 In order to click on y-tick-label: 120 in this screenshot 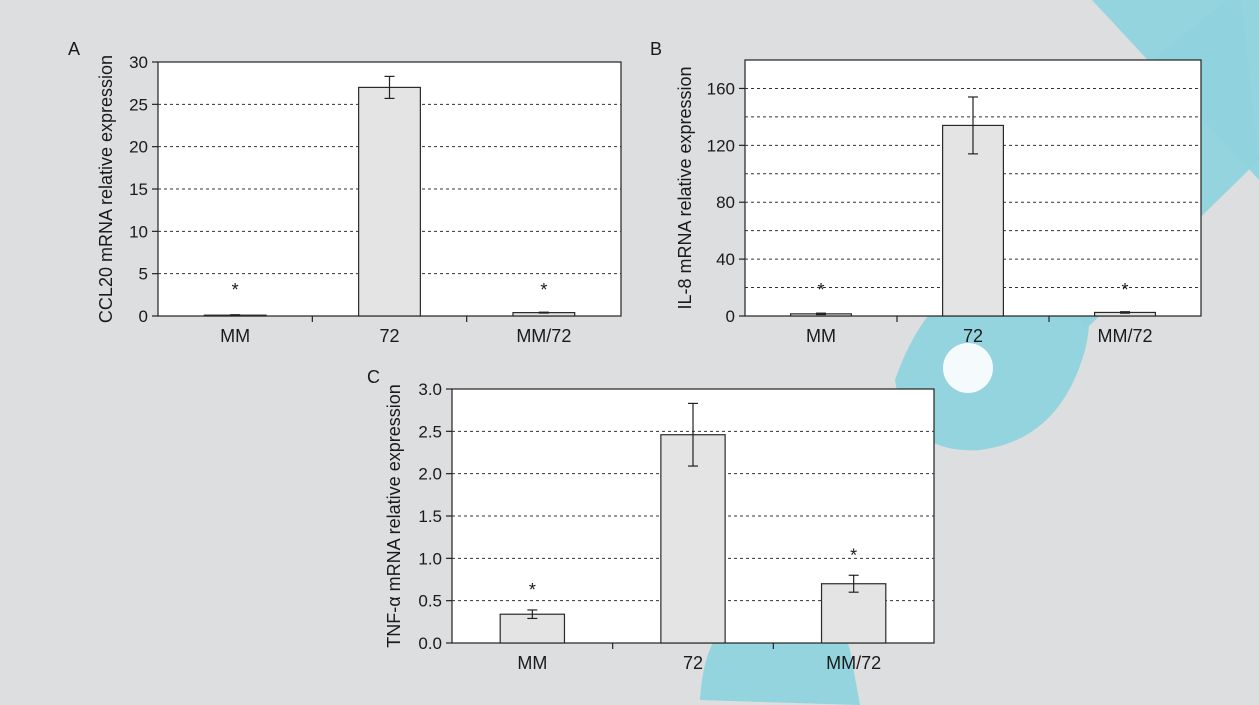, I will do `click(721, 145)`.